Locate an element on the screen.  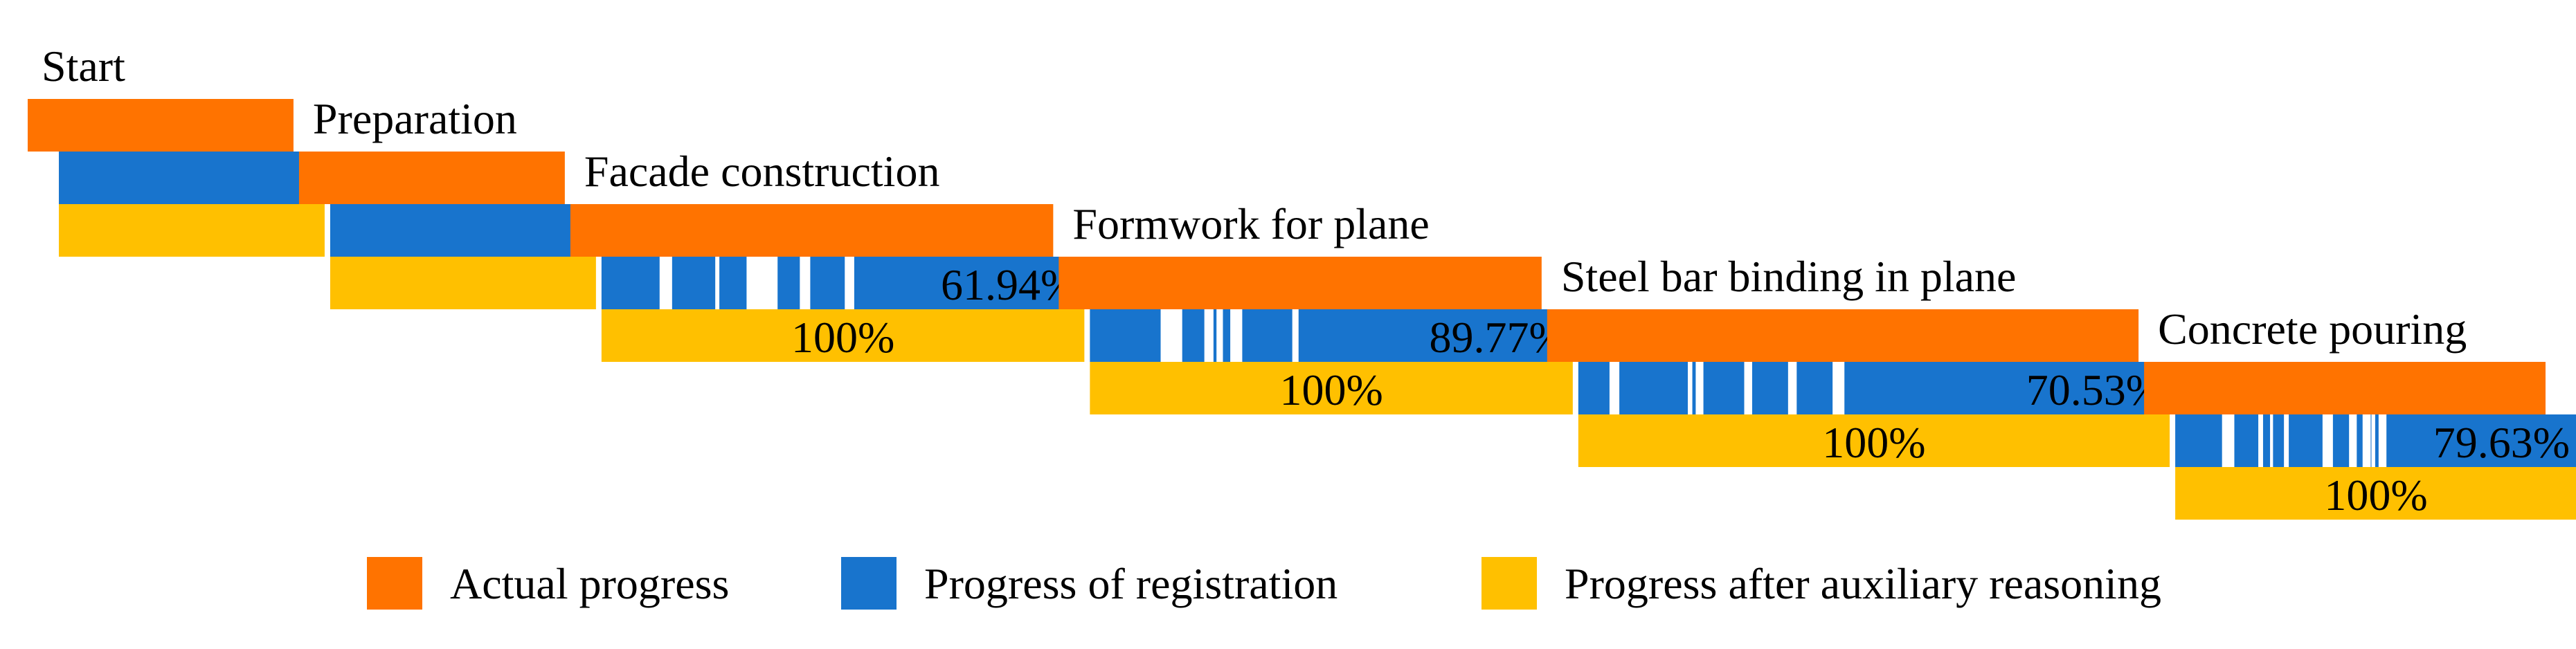
legend-swatch-registration is located at coordinates (869, 583).